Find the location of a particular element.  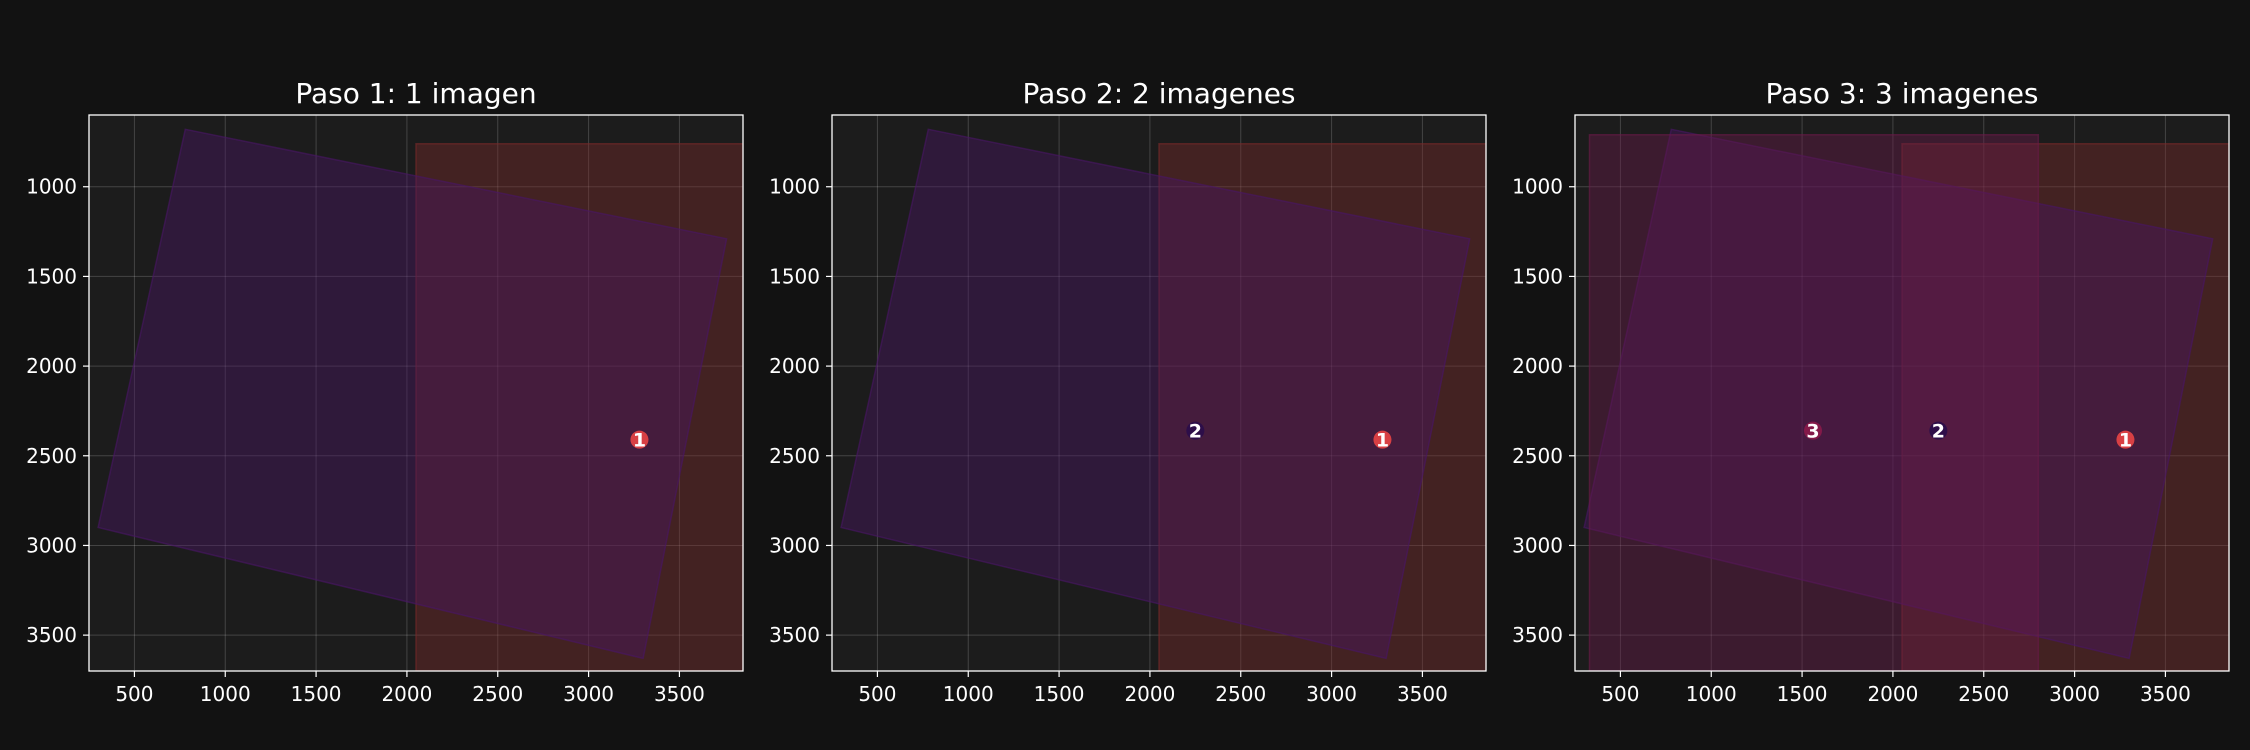

subplot-3-ytick-label-1500: 1500 is located at coordinates (1537, 276).